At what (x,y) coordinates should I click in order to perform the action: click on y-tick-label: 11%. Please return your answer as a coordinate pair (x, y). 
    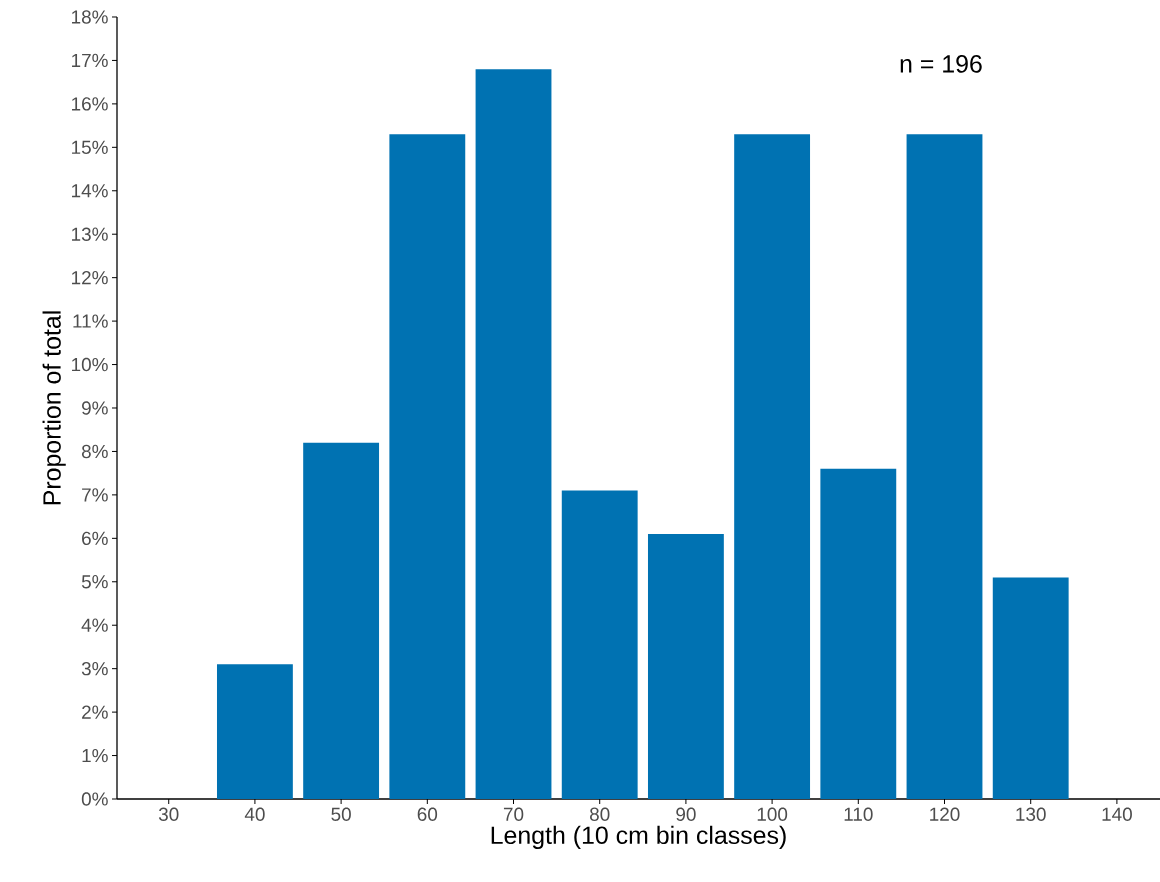
    Looking at the image, I should click on (90, 321).